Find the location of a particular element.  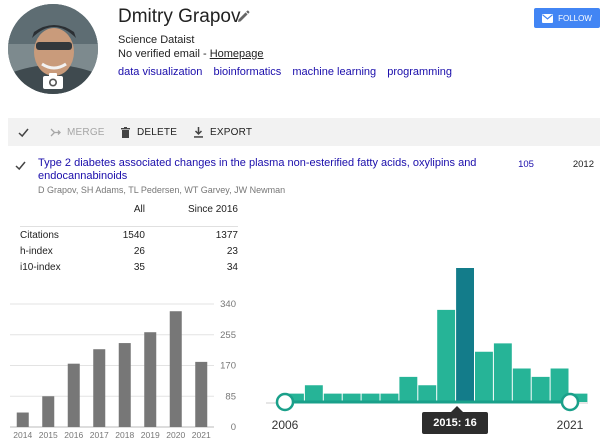

range-end-label: 2021 is located at coordinates (570, 425).